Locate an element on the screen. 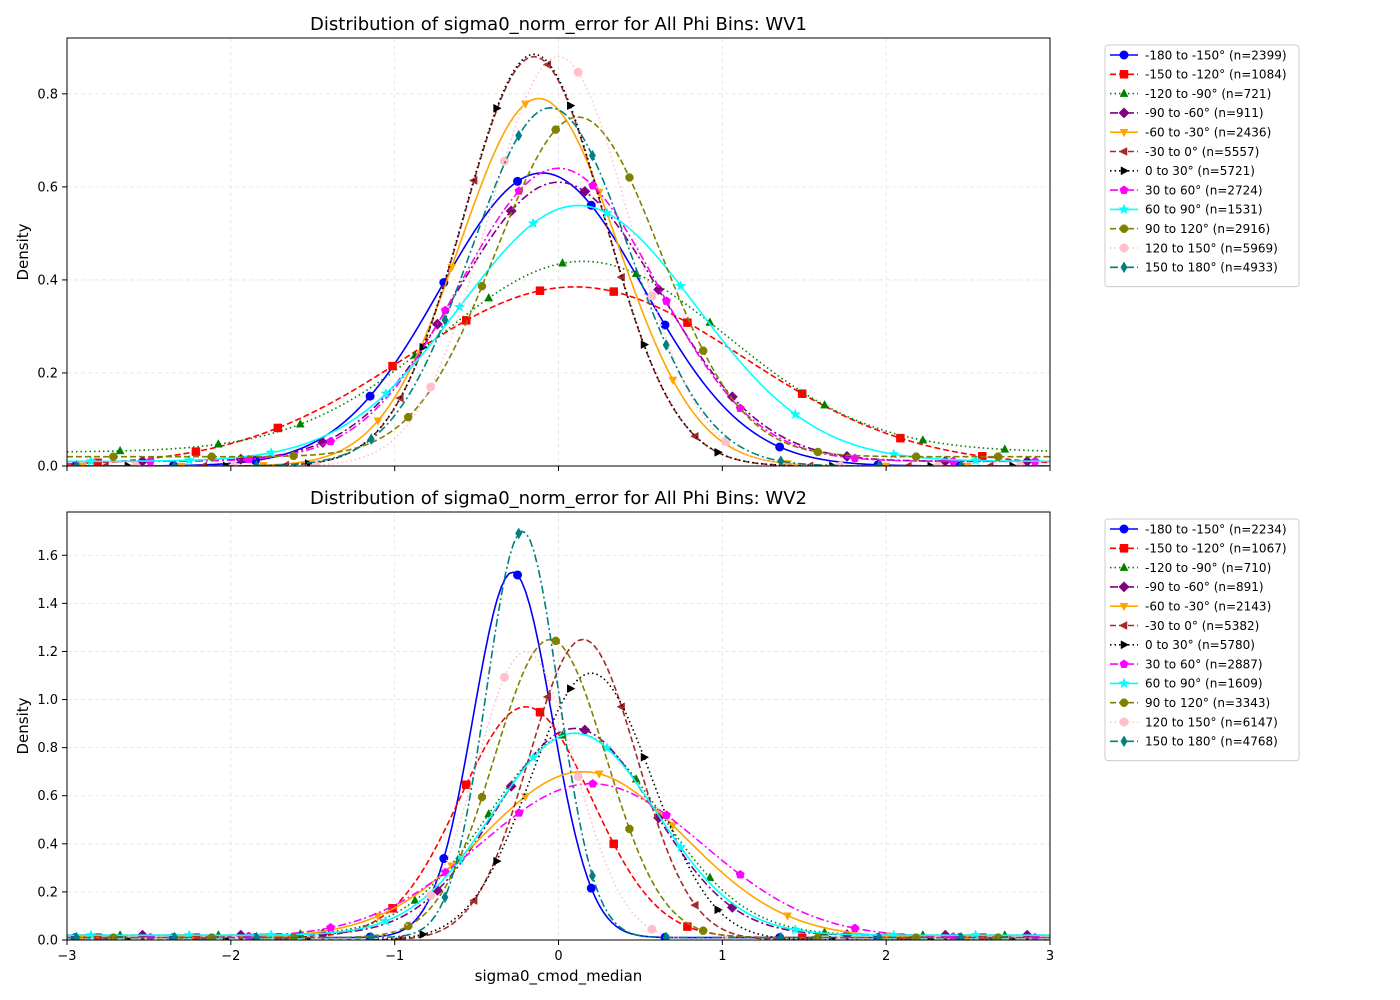  x-tick-label: −2 is located at coordinates (230, 956).